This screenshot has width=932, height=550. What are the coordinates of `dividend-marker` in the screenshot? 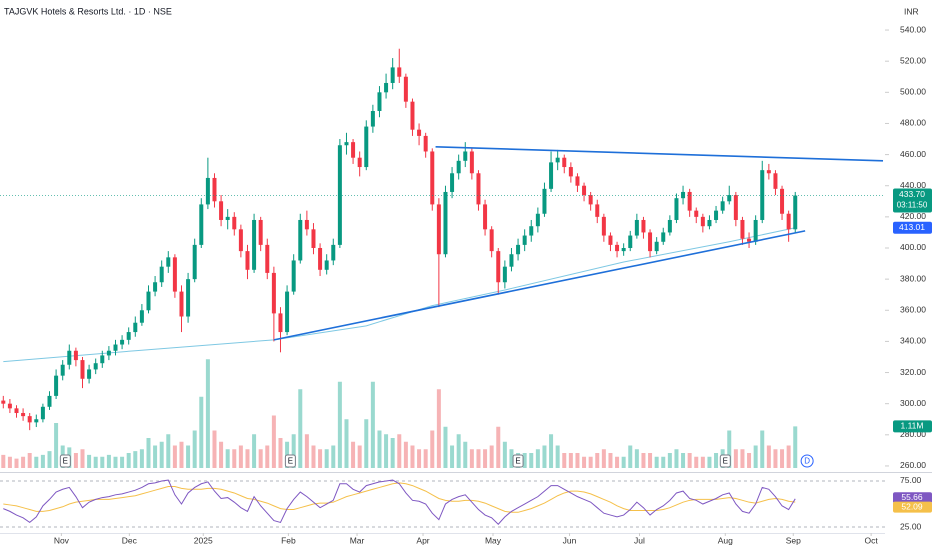 It's located at (807, 461).